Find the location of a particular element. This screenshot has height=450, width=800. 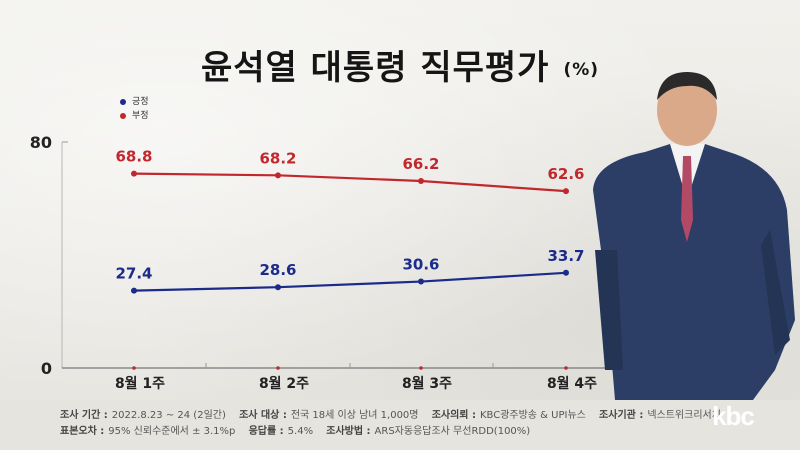

series-line-negative is located at coordinates (350, 182).